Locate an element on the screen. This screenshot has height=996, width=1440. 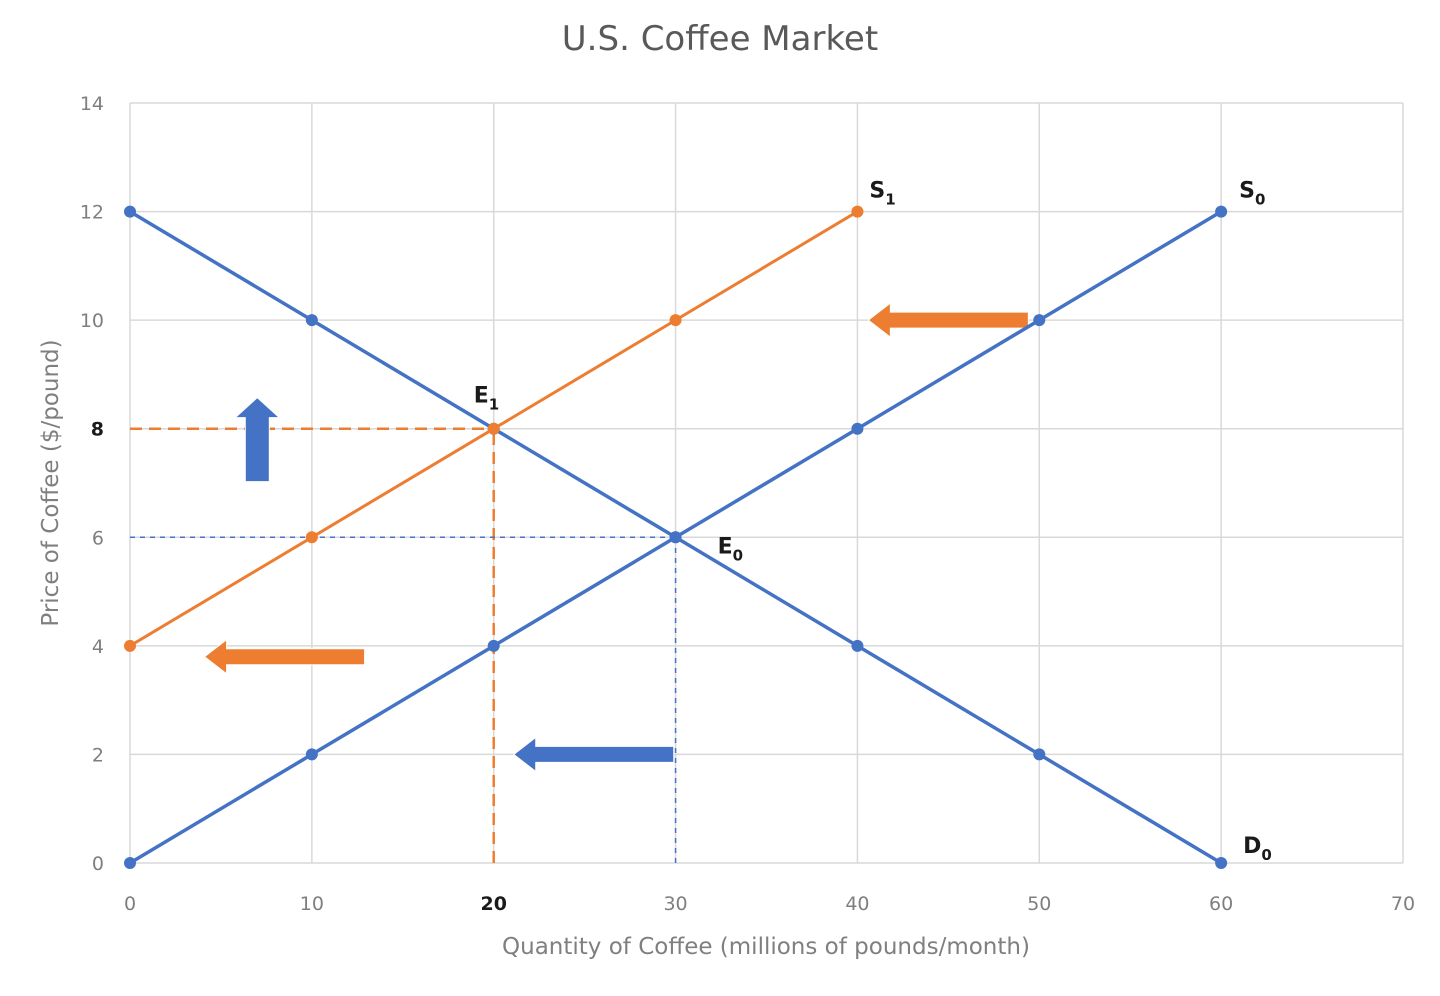
y-tick-label: 4 is located at coordinates (98, 647).